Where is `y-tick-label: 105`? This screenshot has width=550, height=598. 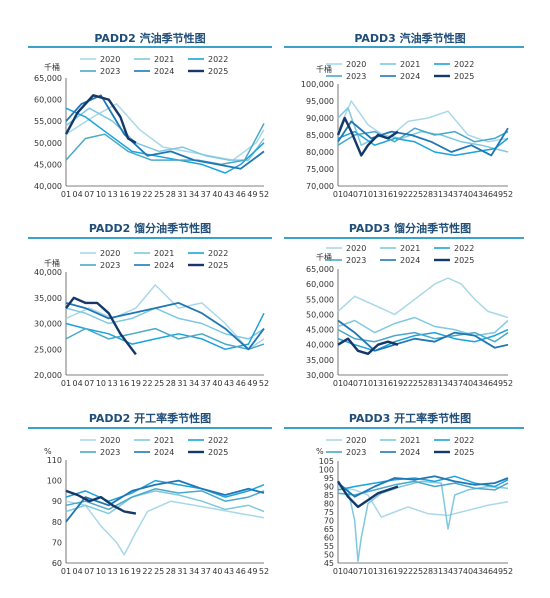
y-tick-label: 105 is located at coordinates (326, 461).